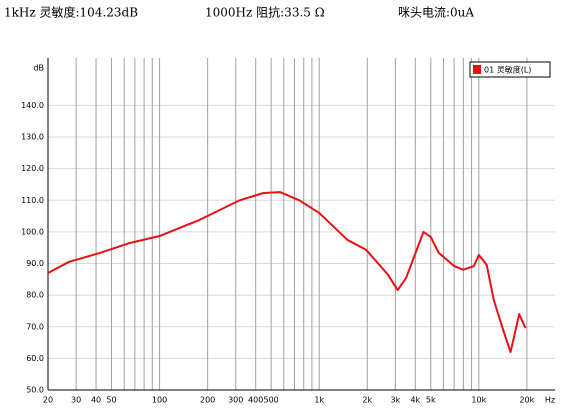 The height and width of the screenshot is (414, 571). I want to click on header-impedance: 1000Hz 阻抗:33.5 Ω, so click(265, 12).